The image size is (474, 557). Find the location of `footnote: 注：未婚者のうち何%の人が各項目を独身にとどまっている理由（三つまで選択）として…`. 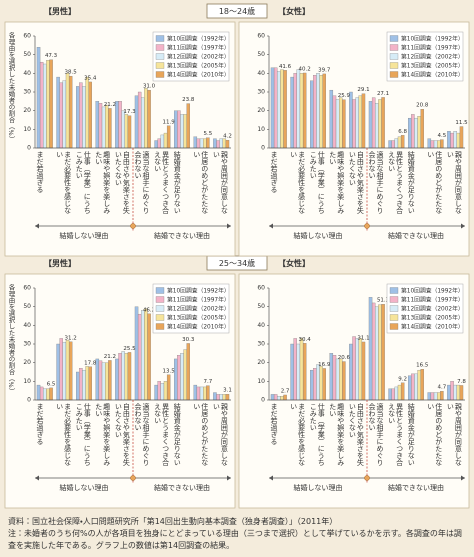

footnote: 注：未婚者のうち何%の人が各項目を独身にとどまっている理由（三つまで選択）として… is located at coordinates (235, 539).